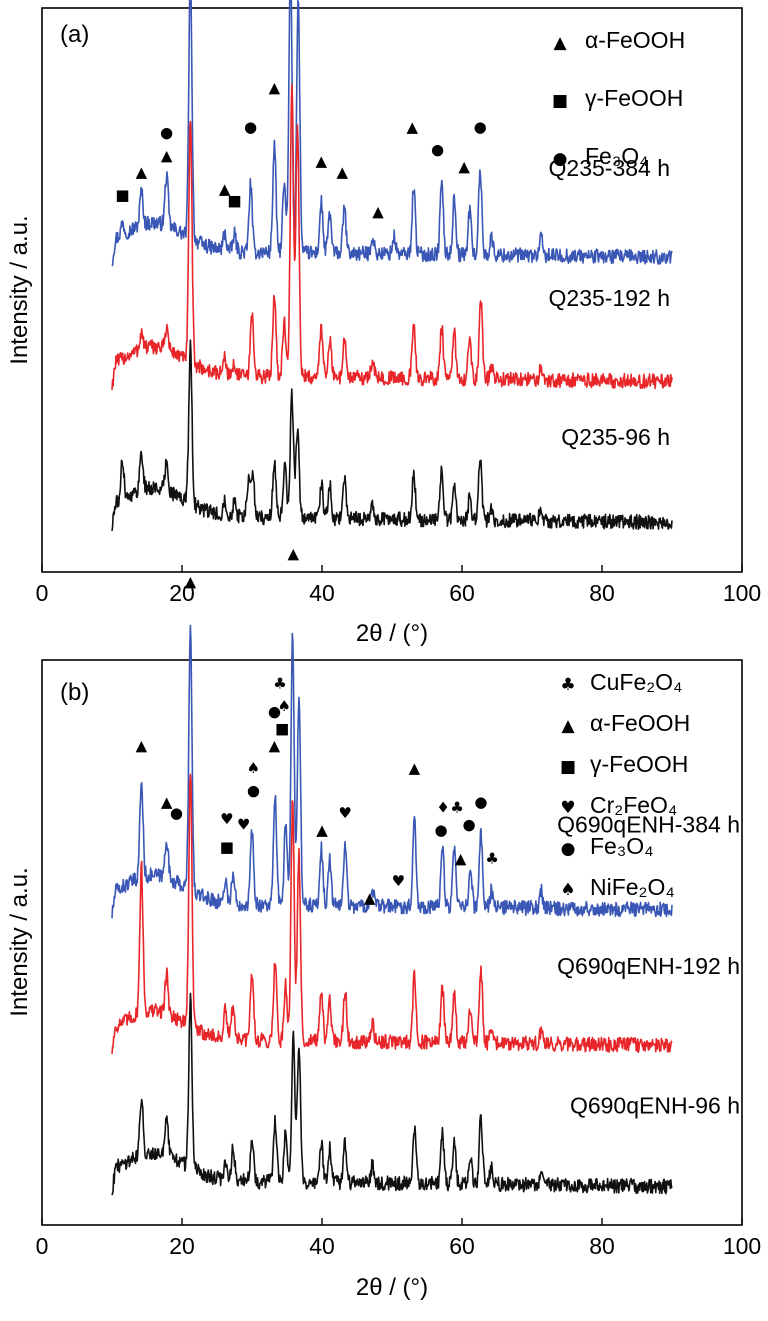 Image resolution: width=768 pixels, height=1321 pixels. What do you see at coordinates (442, 808) in the screenshot?
I see `phase-marker: ♦` at bounding box center [442, 808].